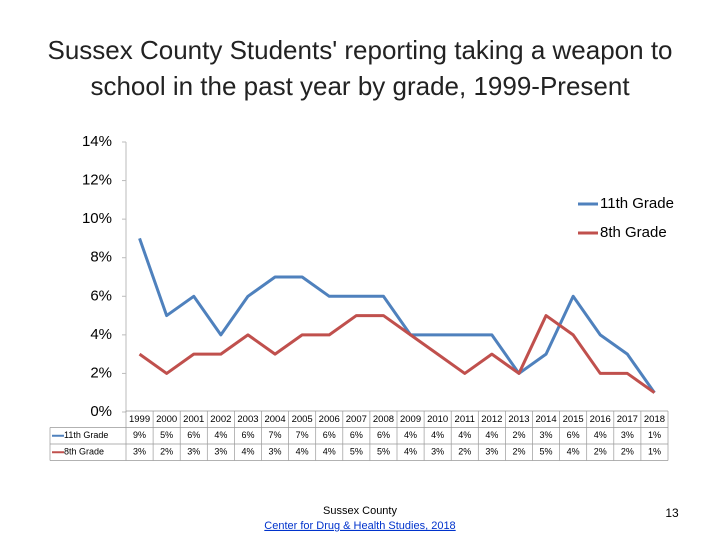 The image size is (720, 540). What do you see at coordinates (633, 232) in the screenshot?
I see `legend-label: 8th Grade` at bounding box center [633, 232].